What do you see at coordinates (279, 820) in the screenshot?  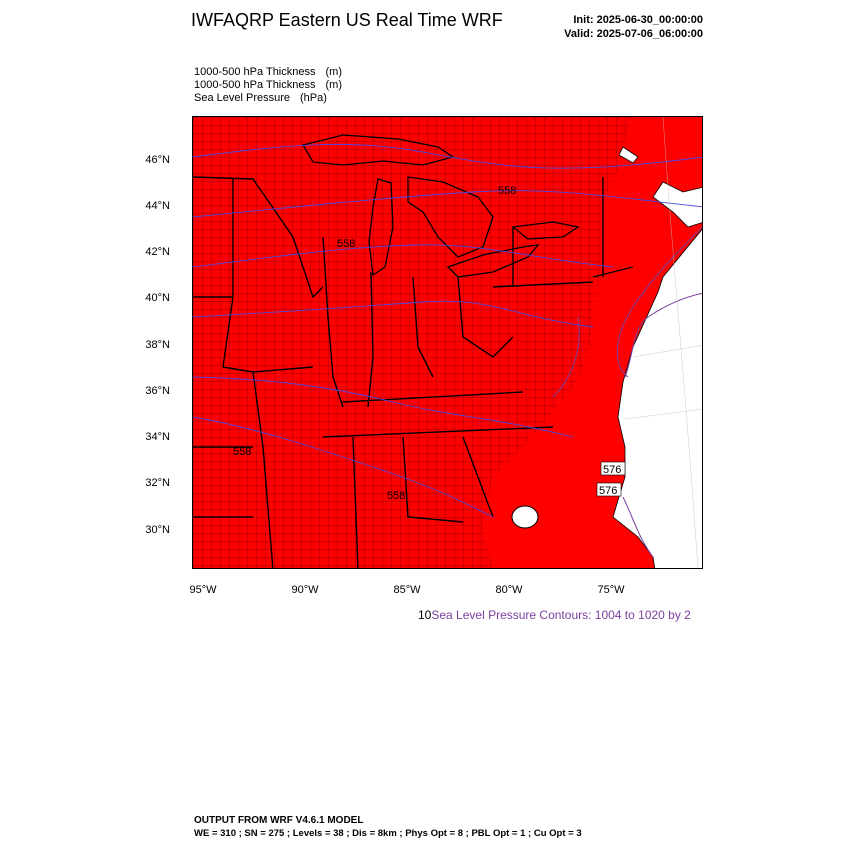 I see `model-output-line: OUTPUT FROM WRF V4.6.1 MODEL` at bounding box center [279, 820].